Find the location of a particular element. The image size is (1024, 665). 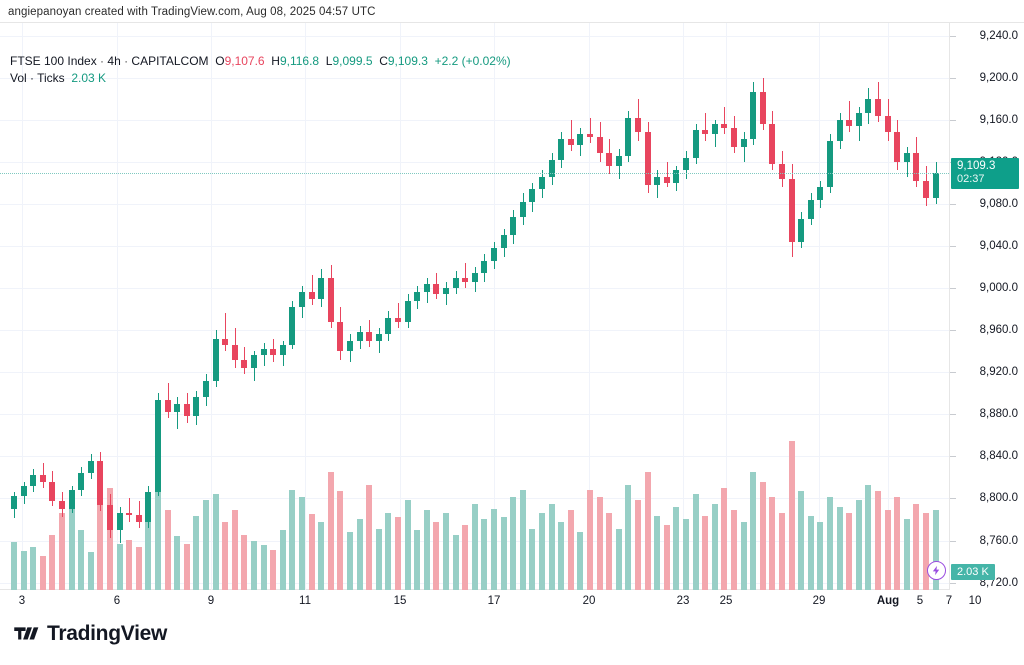

current-price-badge: 9,109.3 02:37 is located at coordinates (985, 174).